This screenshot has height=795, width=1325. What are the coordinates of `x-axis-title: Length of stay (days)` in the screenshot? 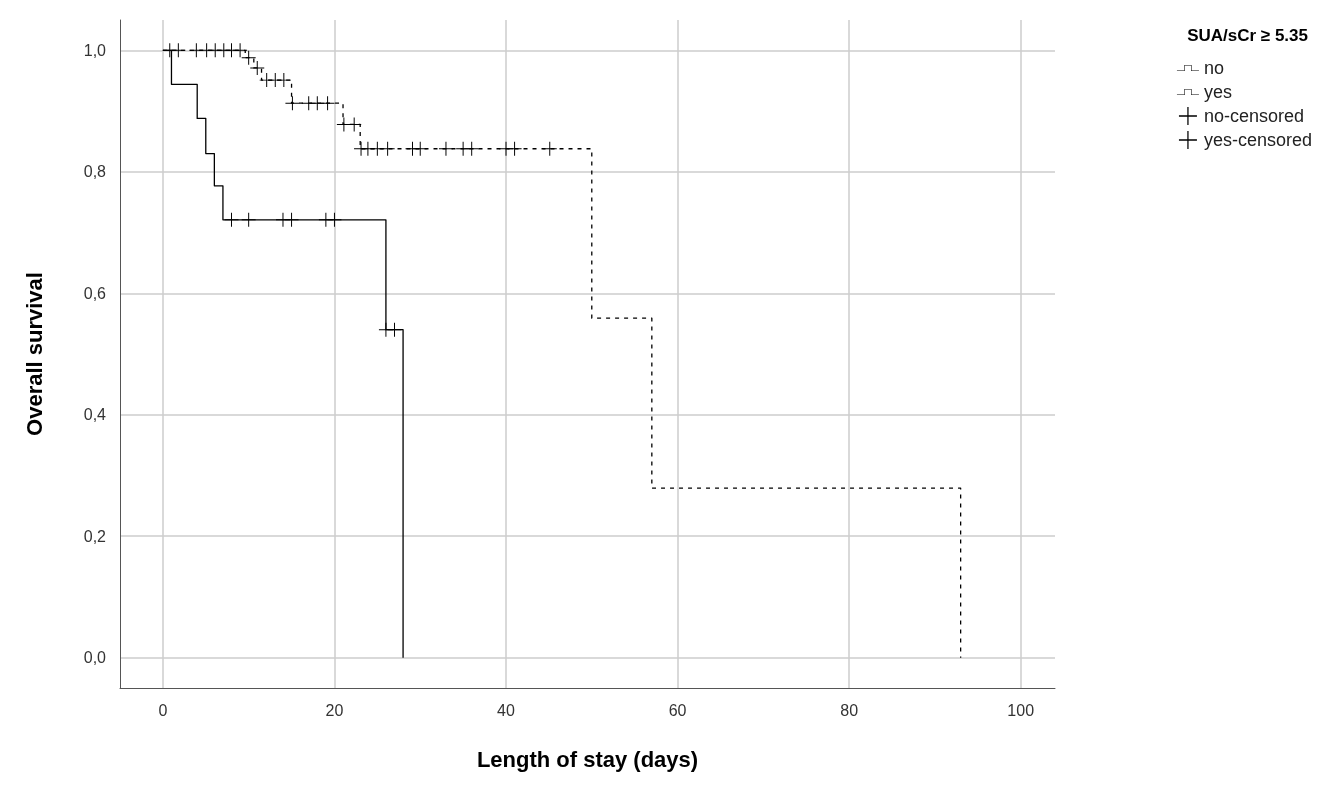 It's located at (587, 759).